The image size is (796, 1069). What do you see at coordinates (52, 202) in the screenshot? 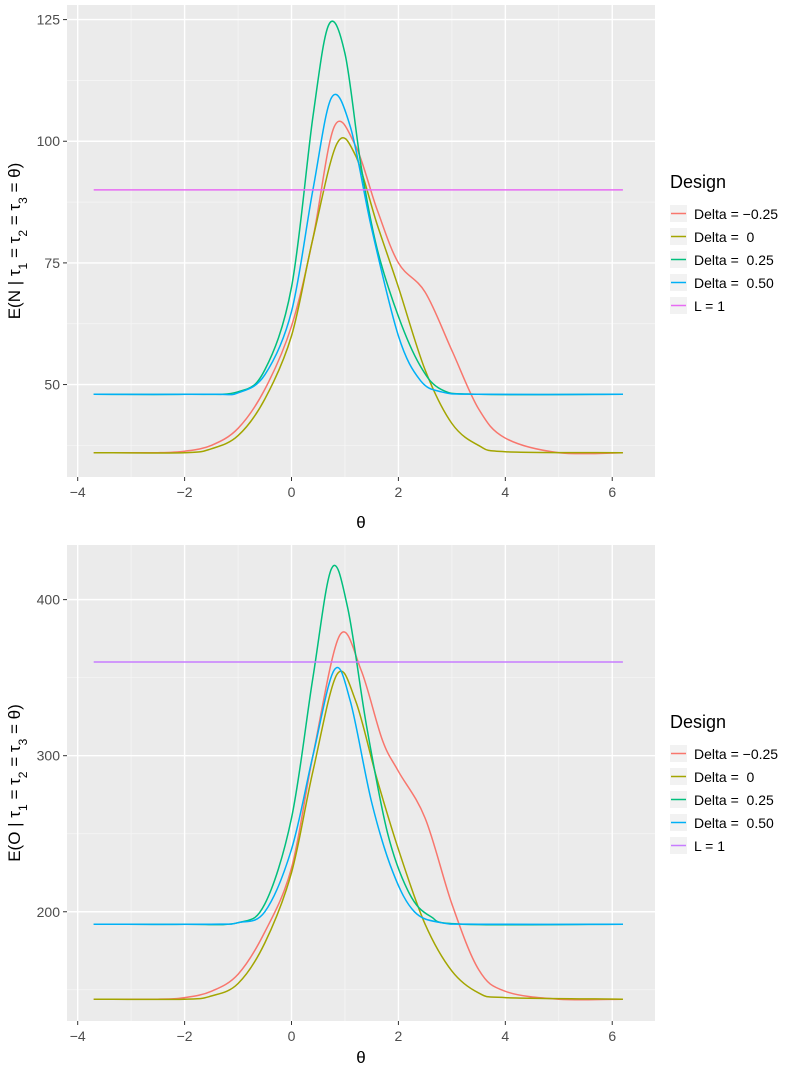
I see `y-axis-ticks: 50 75 100 125` at bounding box center [52, 202].